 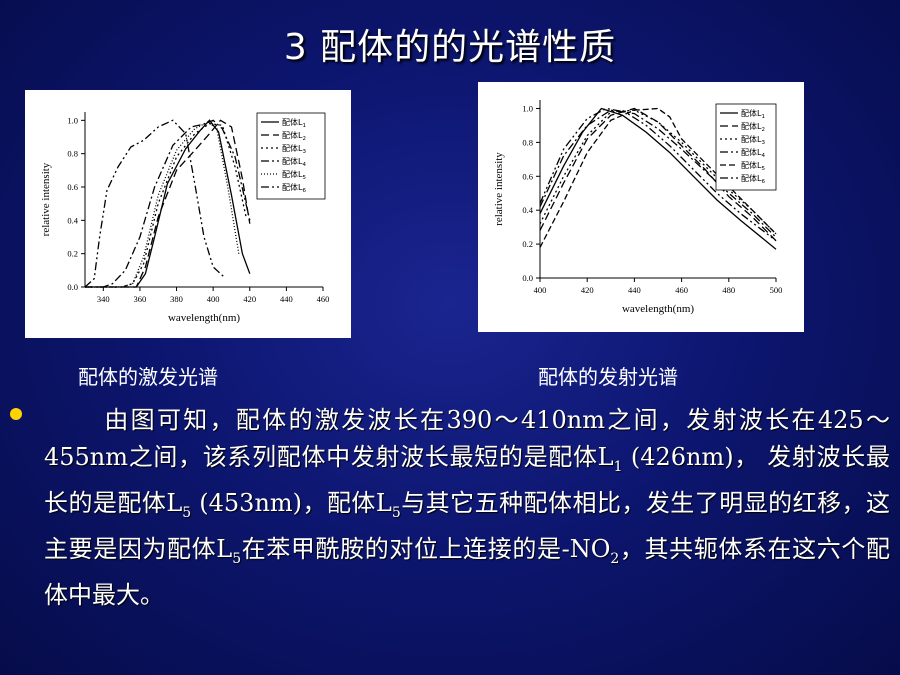 I want to click on series-line-L5, so click(x=658, y=177).